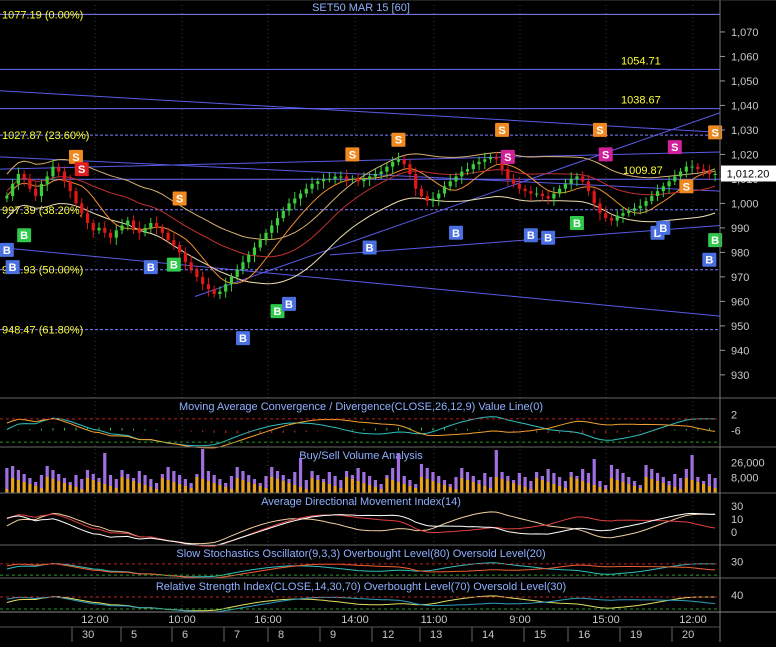  I want to click on x-date-label: 15, so click(540, 635).